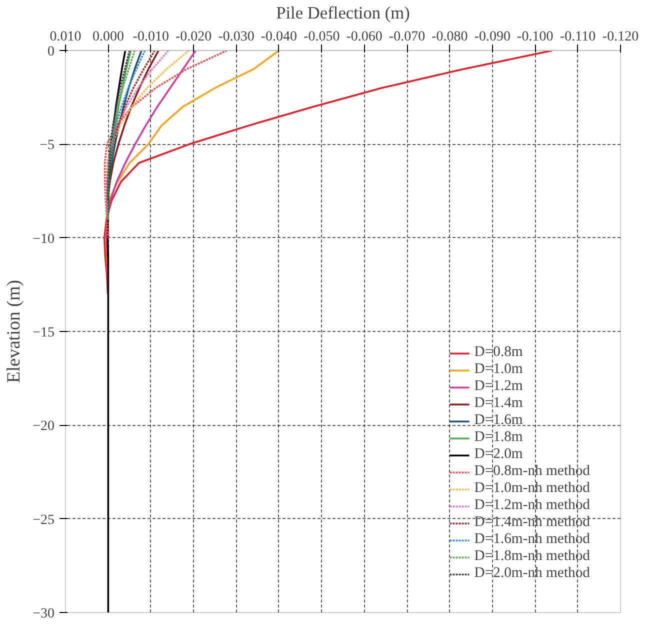  What do you see at coordinates (498, 403) in the screenshot?
I see `legend-label: D=1.4m` at bounding box center [498, 403].